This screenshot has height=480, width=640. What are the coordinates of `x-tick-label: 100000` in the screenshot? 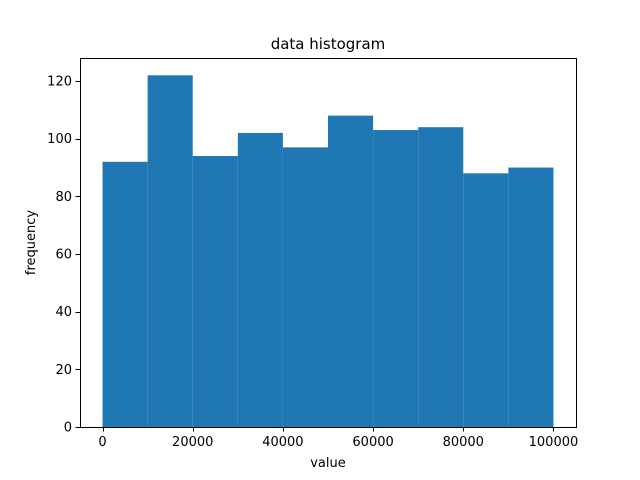 It's located at (554, 442).